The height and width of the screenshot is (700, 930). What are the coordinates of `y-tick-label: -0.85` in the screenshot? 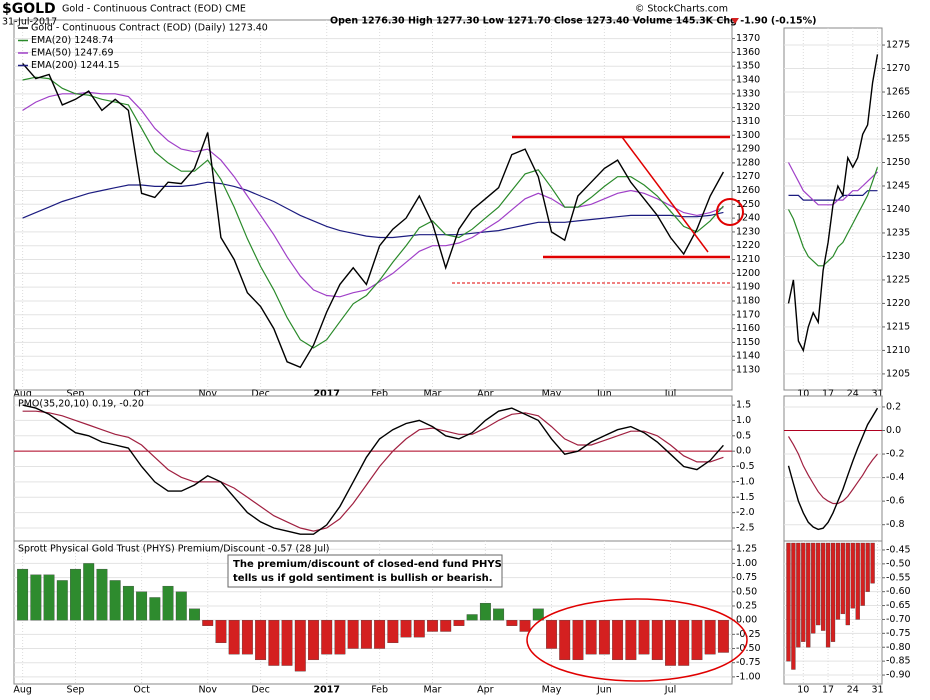 It's located at (898, 661).